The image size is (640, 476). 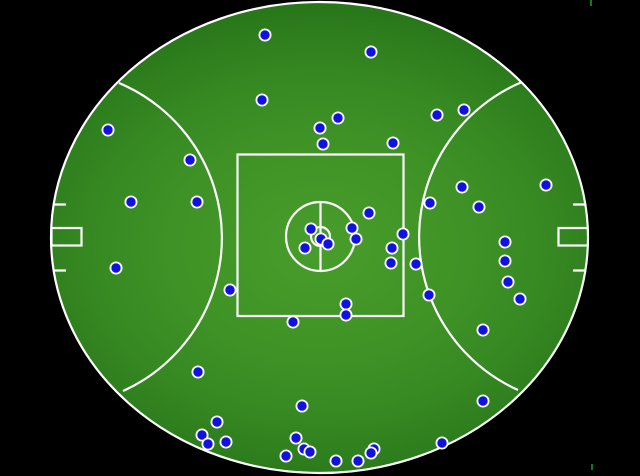 I want to click on bottom-hotspot, so click(x=302, y=409).